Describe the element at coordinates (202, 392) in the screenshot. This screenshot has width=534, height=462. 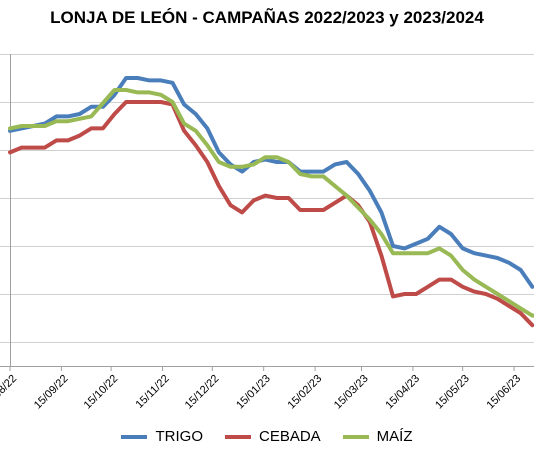
I see `x-tick-label-4: 15/12/22` at that location.